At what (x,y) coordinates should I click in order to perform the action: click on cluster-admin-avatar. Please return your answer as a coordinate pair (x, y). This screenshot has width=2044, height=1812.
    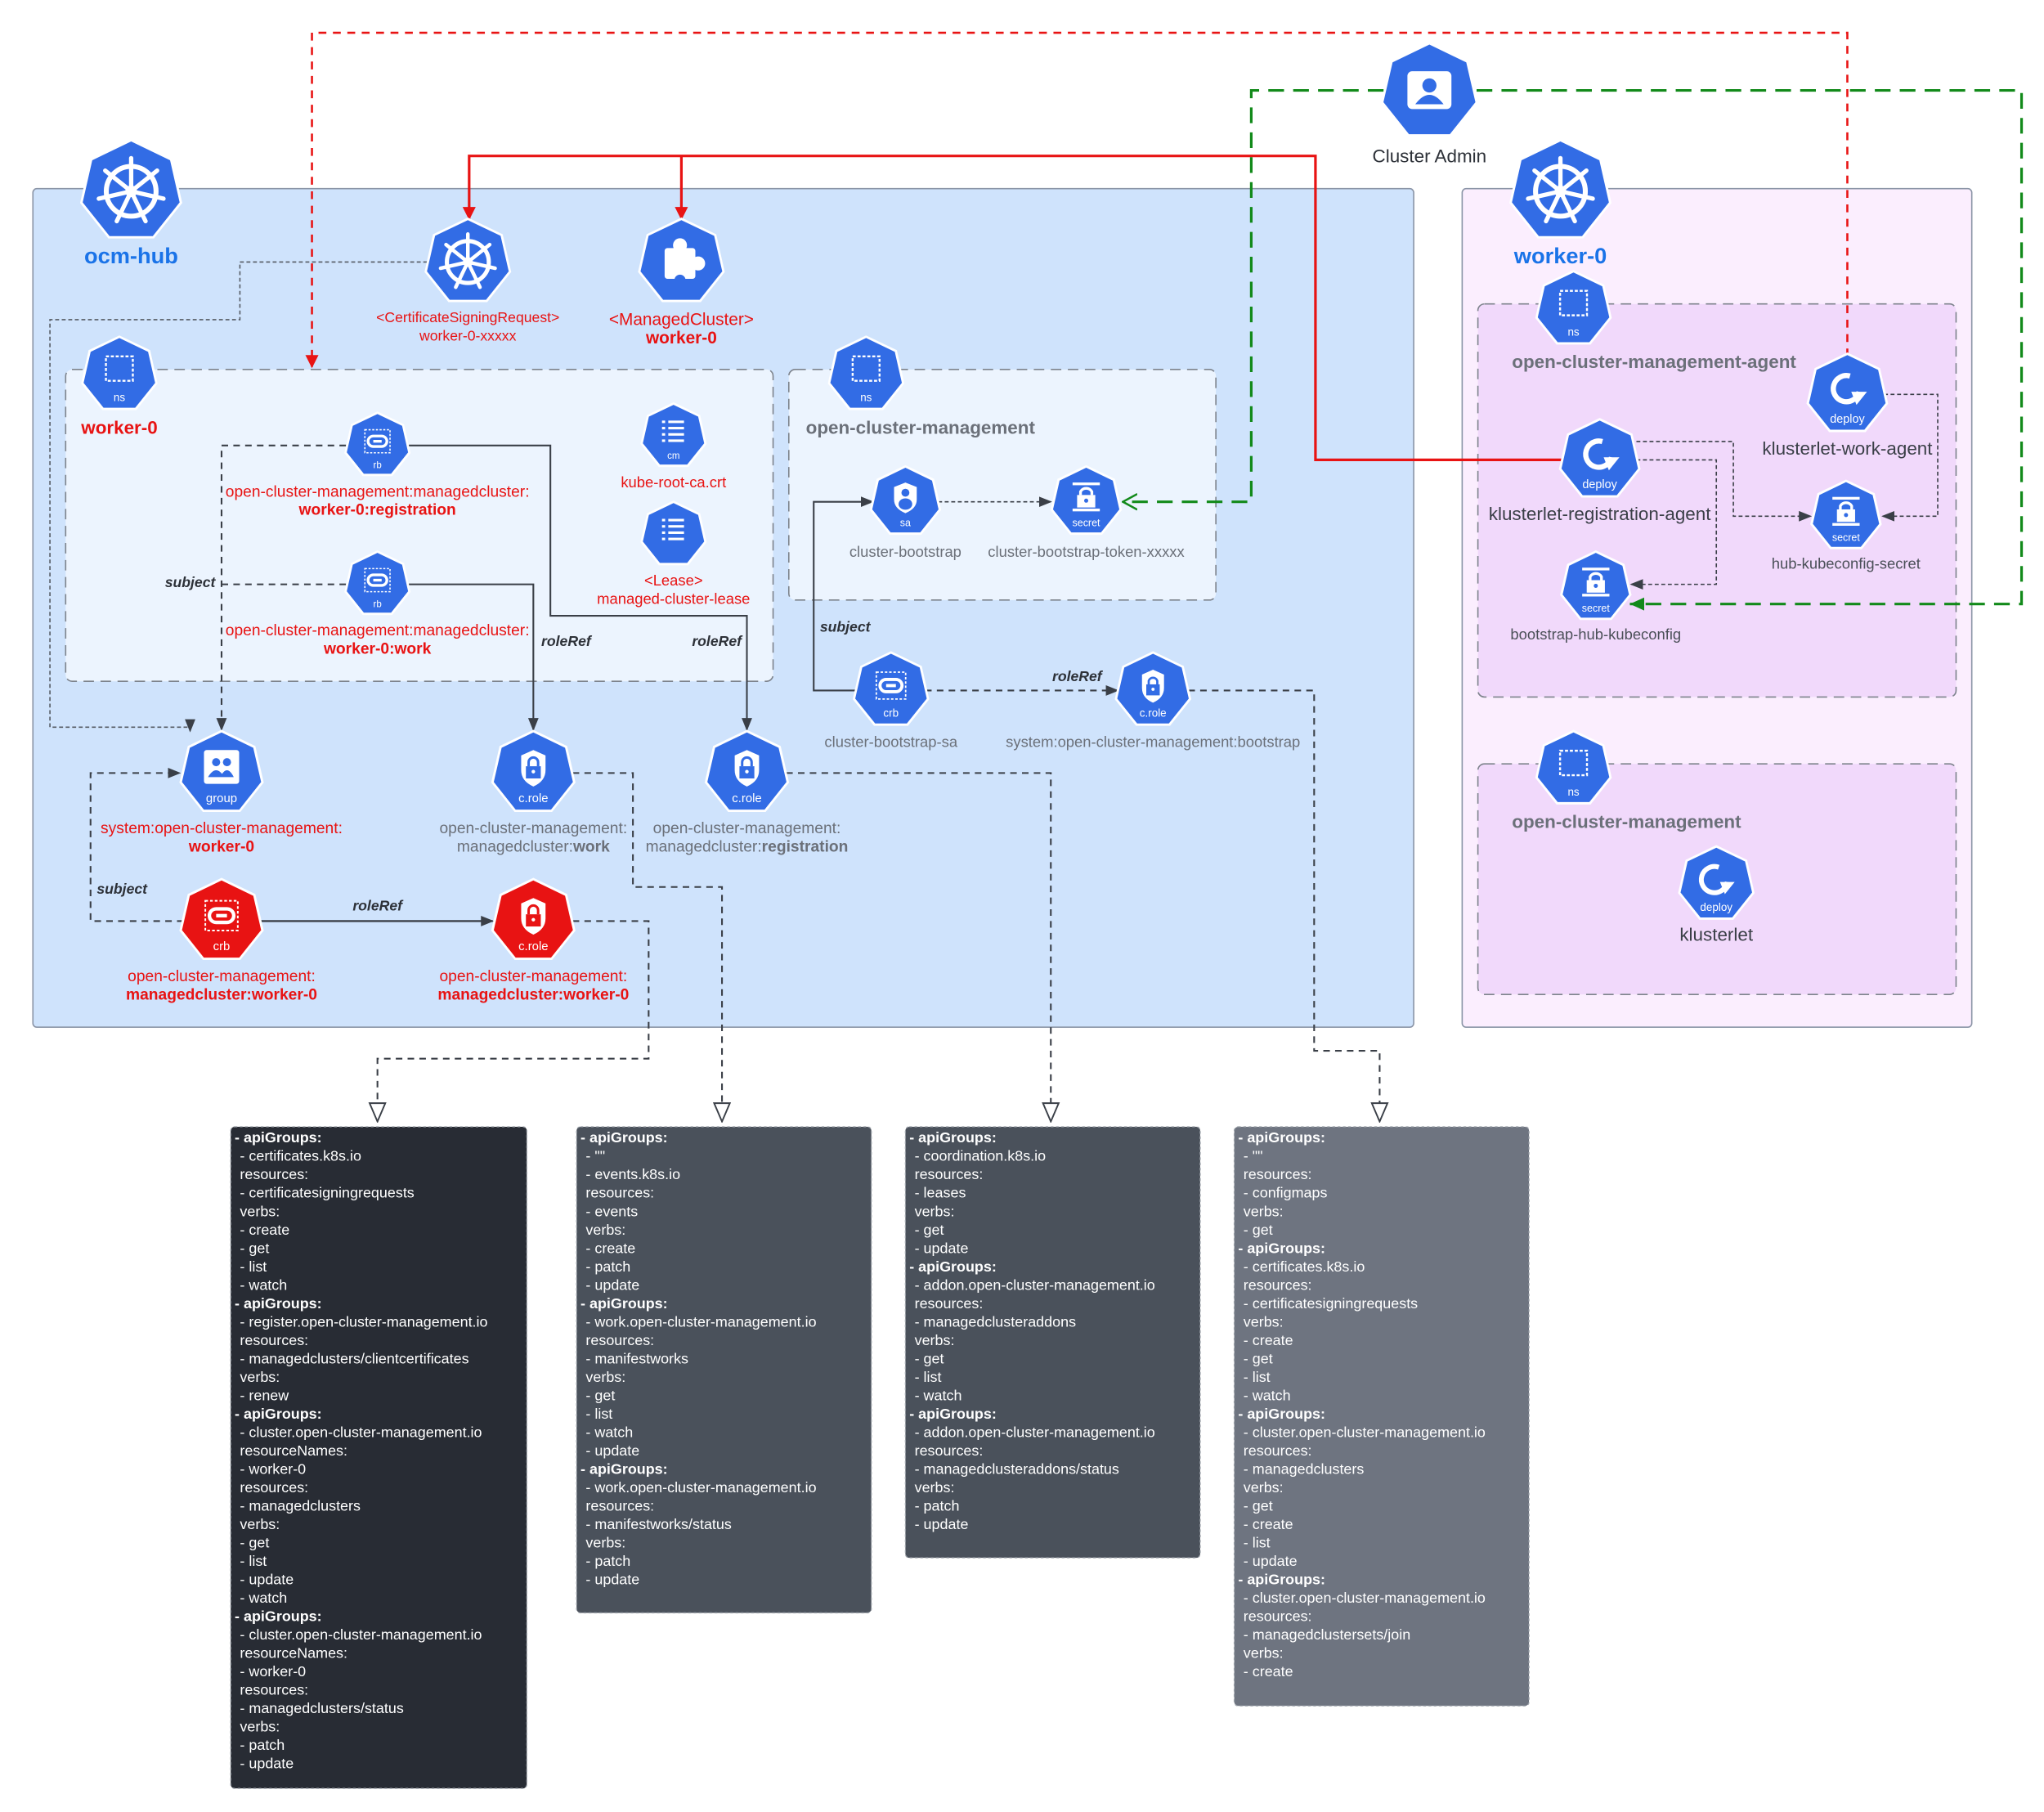
    Looking at the image, I should click on (1430, 89).